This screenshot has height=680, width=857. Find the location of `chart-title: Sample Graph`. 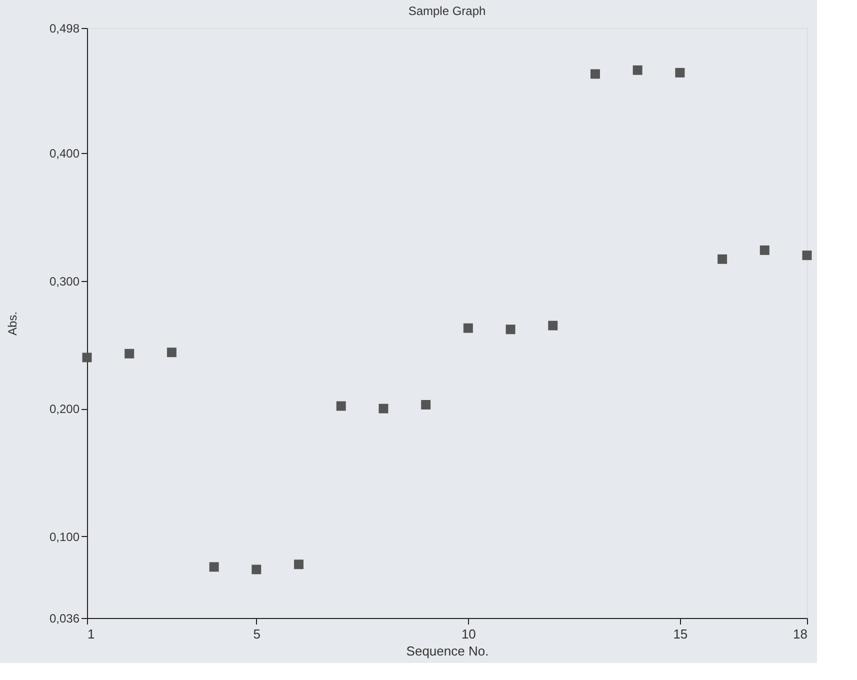

chart-title: Sample Graph is located at coordinates (447, 11).